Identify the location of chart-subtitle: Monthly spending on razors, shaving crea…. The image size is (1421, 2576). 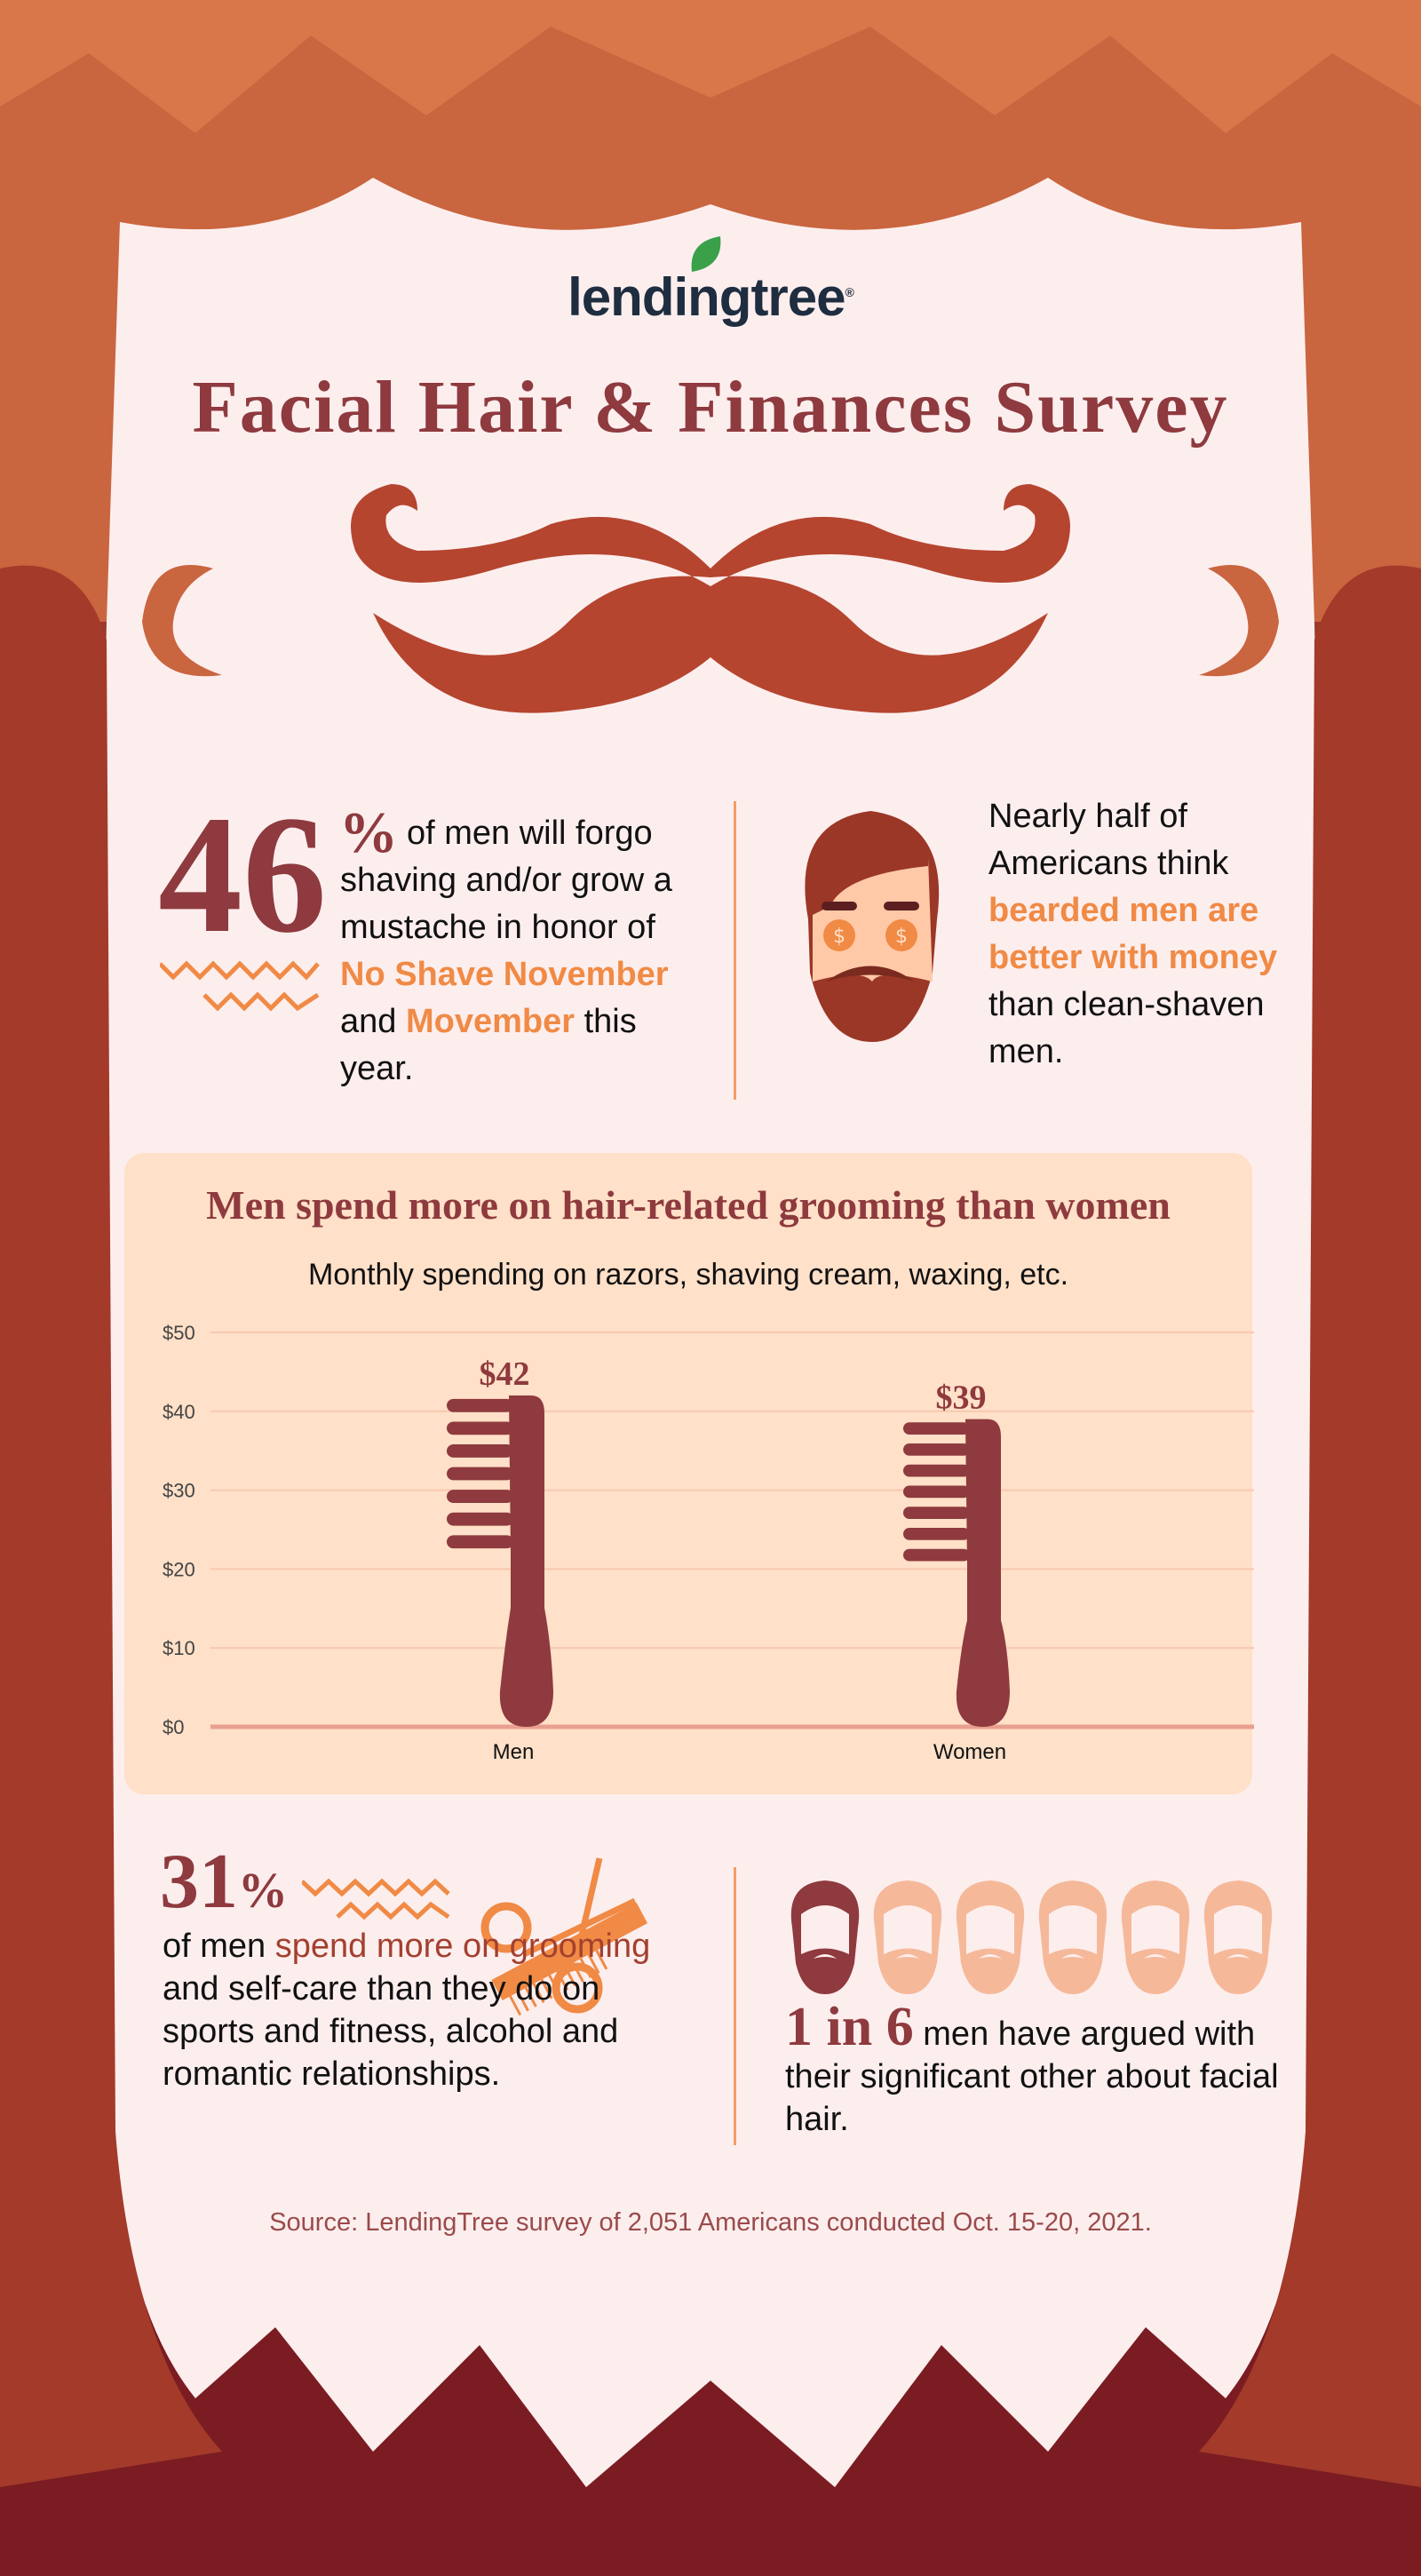
(688, 1275).